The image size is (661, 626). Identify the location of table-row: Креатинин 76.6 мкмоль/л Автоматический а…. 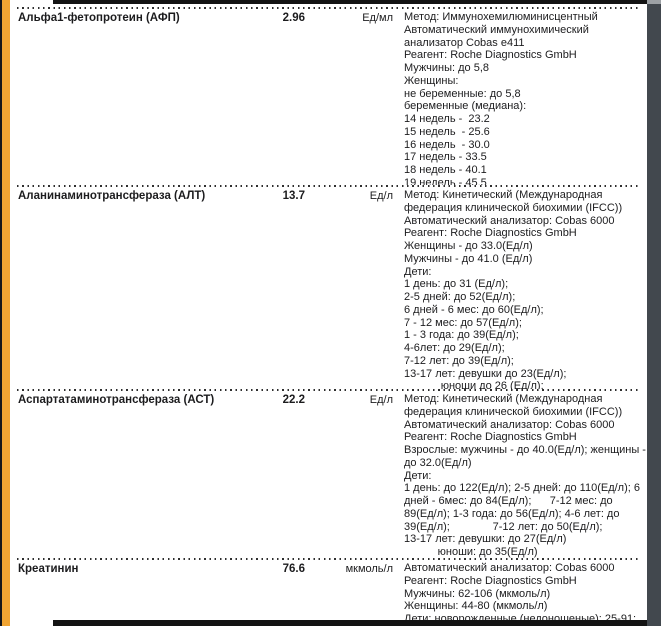
(328, 592).